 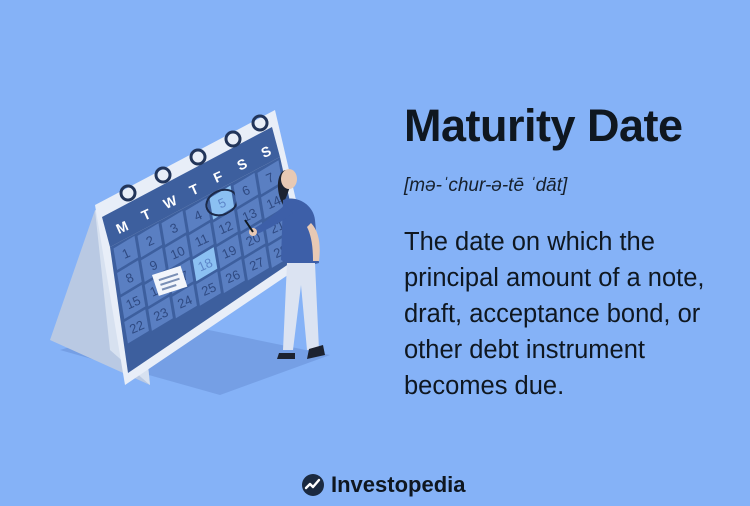 I want to click on calendar-day-number: 15, so click(x=133, y=303).